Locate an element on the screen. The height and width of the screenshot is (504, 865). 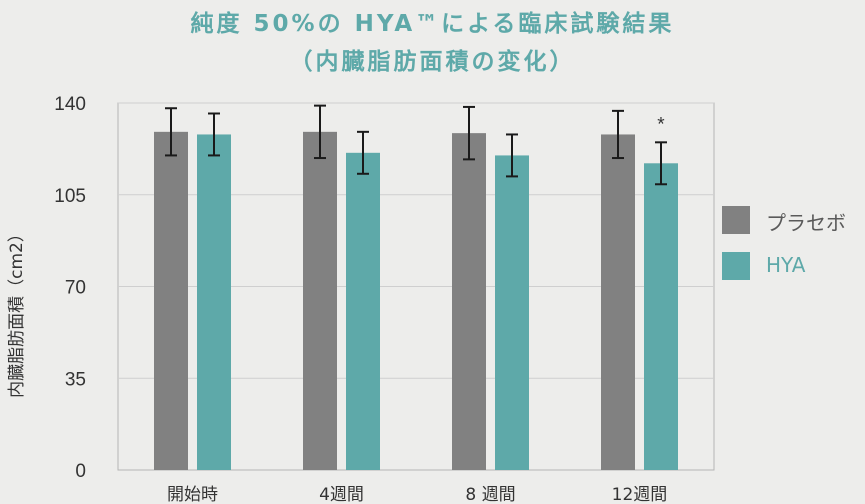
chart-title: 純度 50%の HYA™による臨床試験結果 is located at coordinates (432, 24).